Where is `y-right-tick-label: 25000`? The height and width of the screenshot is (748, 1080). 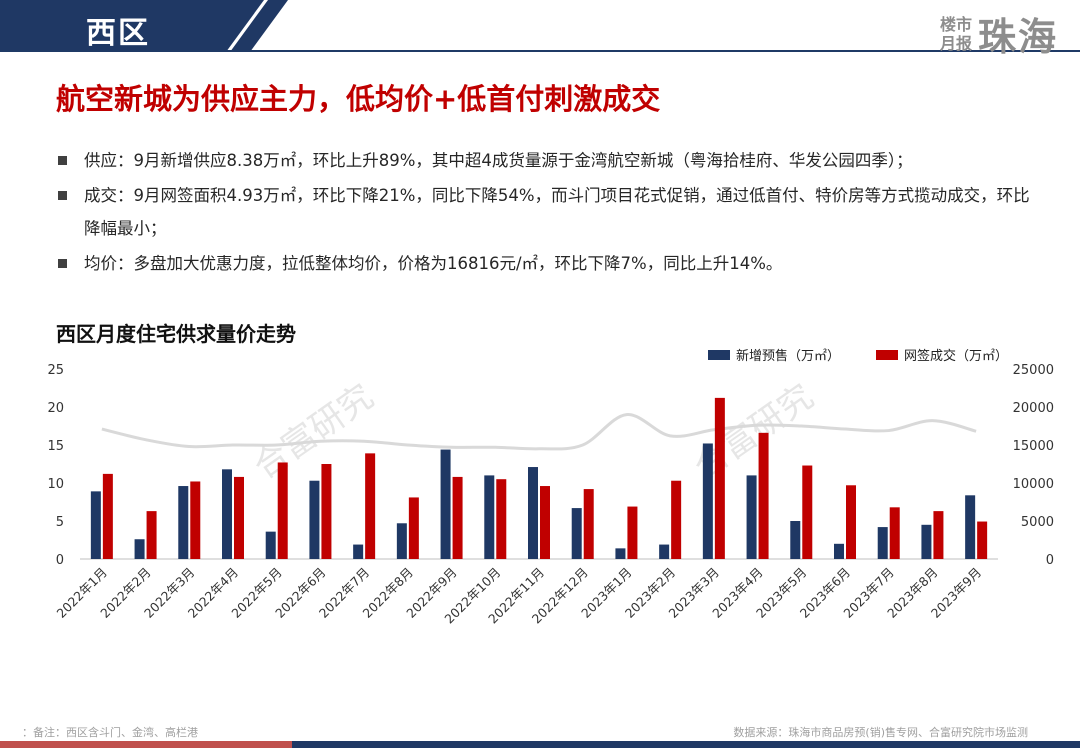 y-right-tick-label: 25000 is located at coordinates (1033, 370).